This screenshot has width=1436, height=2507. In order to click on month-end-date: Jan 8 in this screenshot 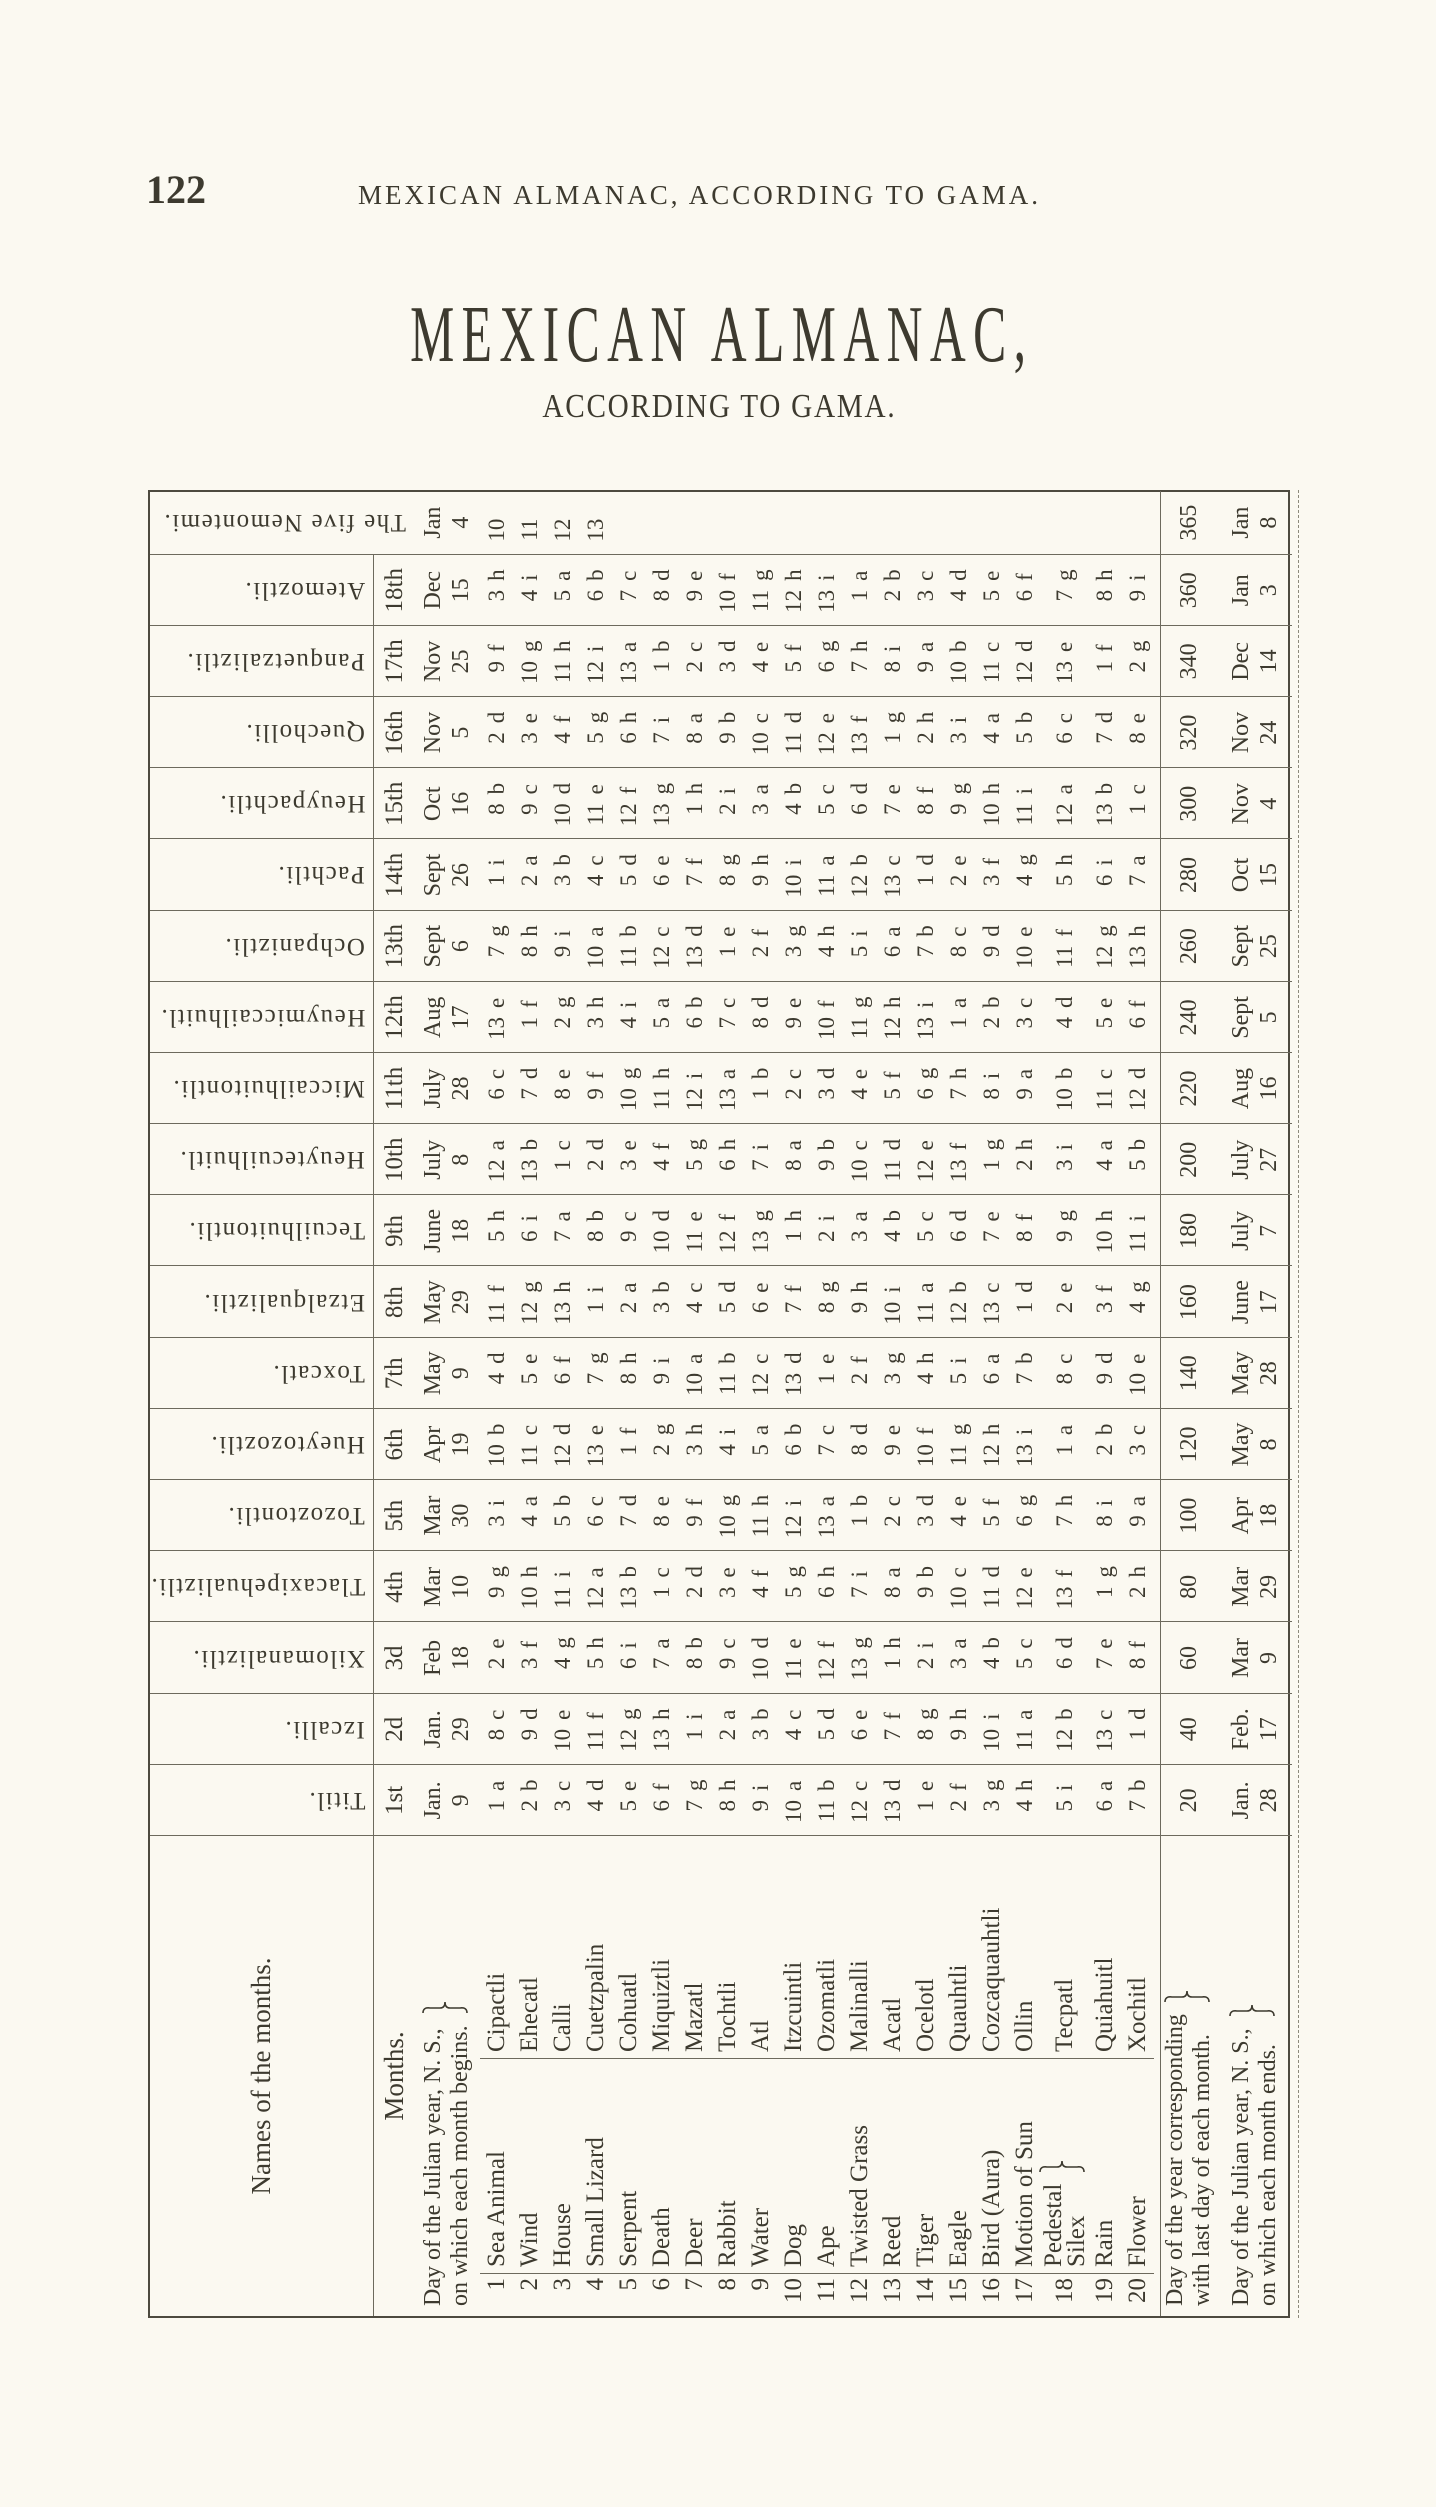, I will do `click(1254, 523)`.